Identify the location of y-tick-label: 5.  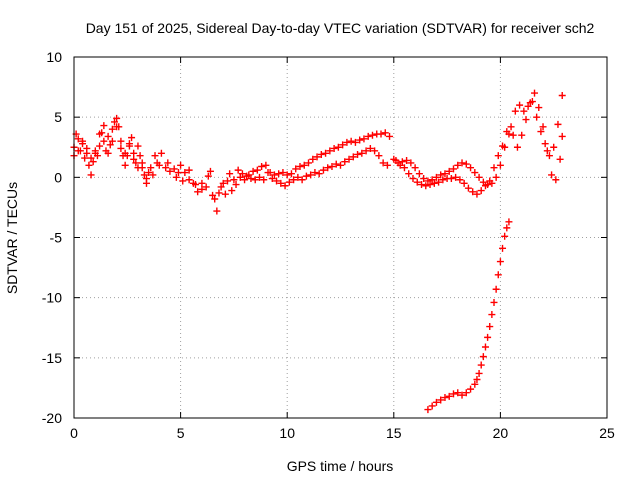
(58, 117).